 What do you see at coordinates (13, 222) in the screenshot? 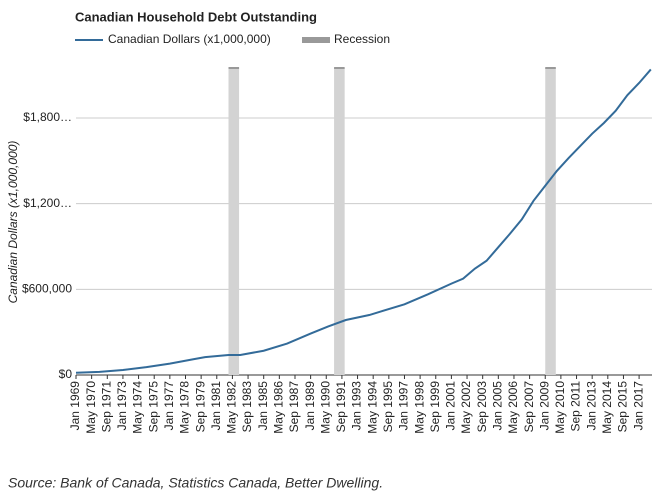
I see `y-axis-label: Canadian Dollars (x1,000,000)` at bounding box center [13, 222].